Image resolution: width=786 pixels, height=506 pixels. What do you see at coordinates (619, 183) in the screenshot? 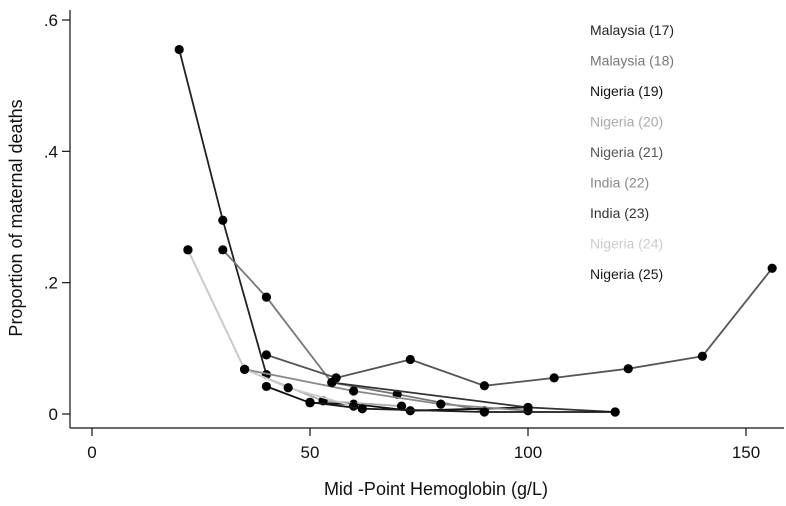
I see `legend-item: India (22)` at bounding box center [619, 183].